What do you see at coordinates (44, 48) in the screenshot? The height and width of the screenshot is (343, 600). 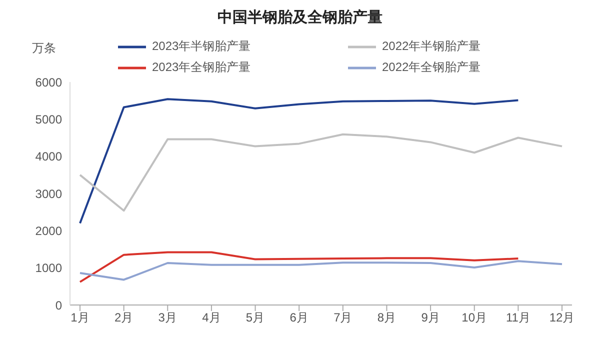 I see `y-axis-title: 万条` at bounding box center [44, 48].